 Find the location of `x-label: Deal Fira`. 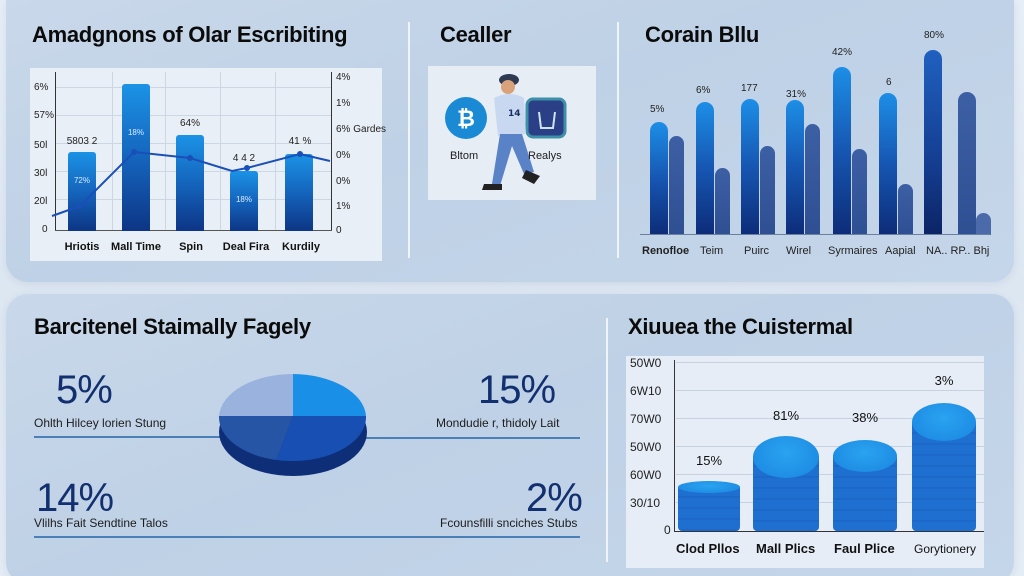

x-label: Deal Fira is located at coordinates (246, 247).